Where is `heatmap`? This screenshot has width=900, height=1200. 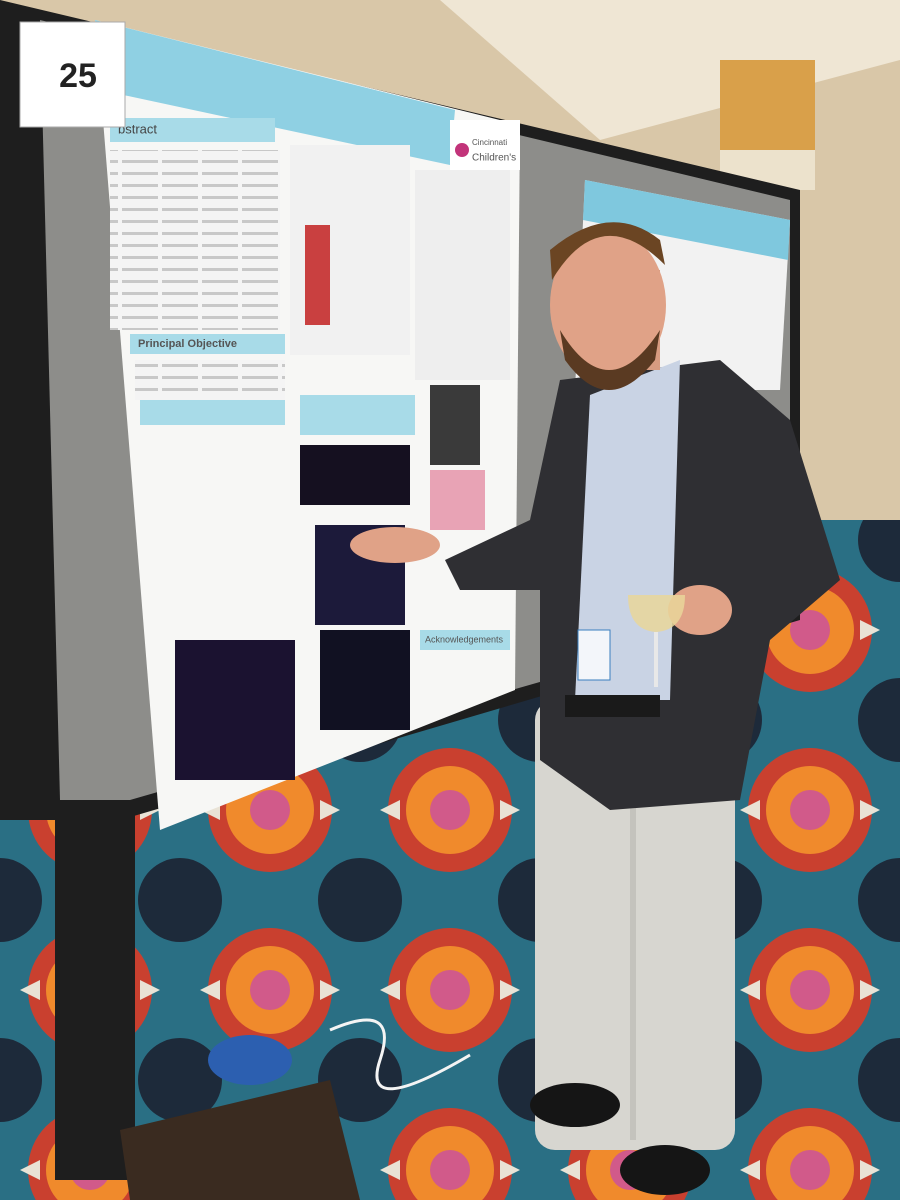
heatmap is located at coordinates (317, 275).